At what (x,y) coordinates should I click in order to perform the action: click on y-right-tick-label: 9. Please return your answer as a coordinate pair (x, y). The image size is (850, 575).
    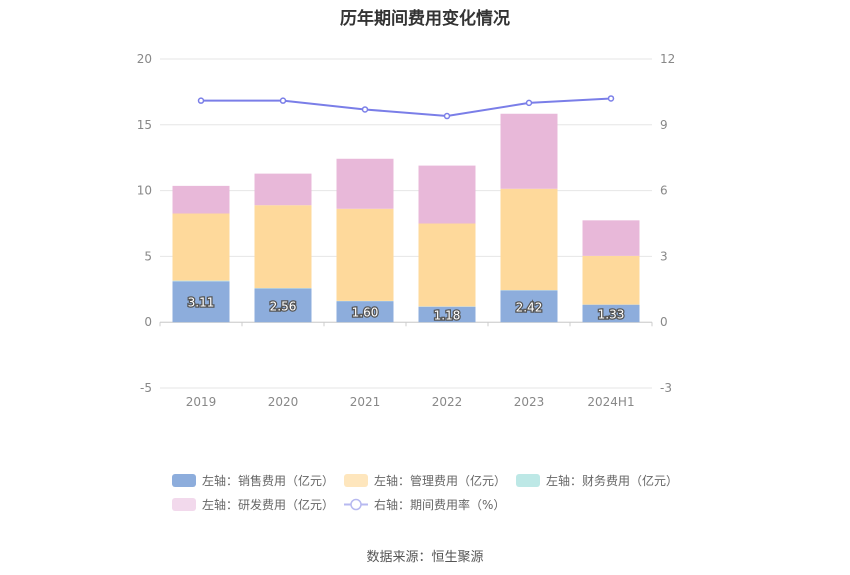
    Looking at the image, I should click on (664, 125).